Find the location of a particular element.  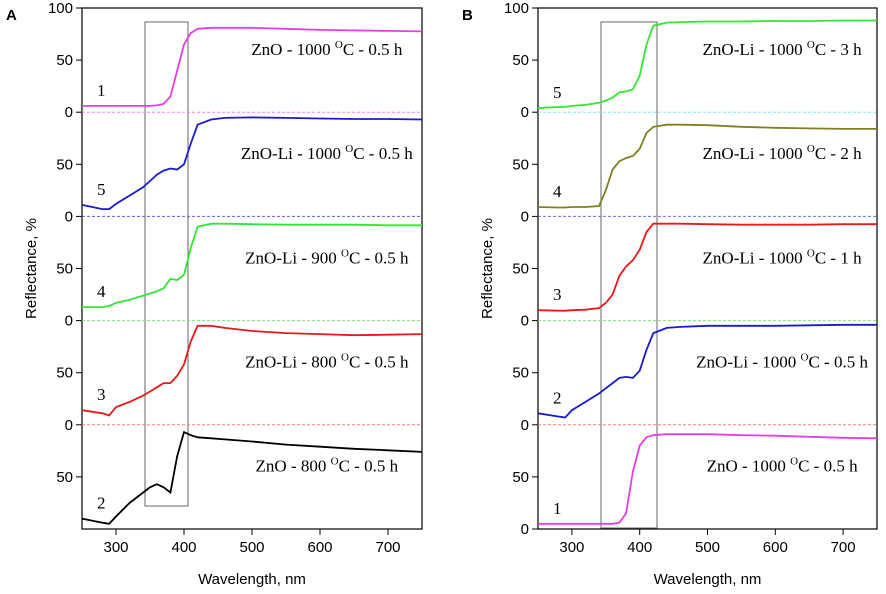

curve-label: ZnO-Li - 800 OC - 0.5 h is located at coordinates (327, 361).